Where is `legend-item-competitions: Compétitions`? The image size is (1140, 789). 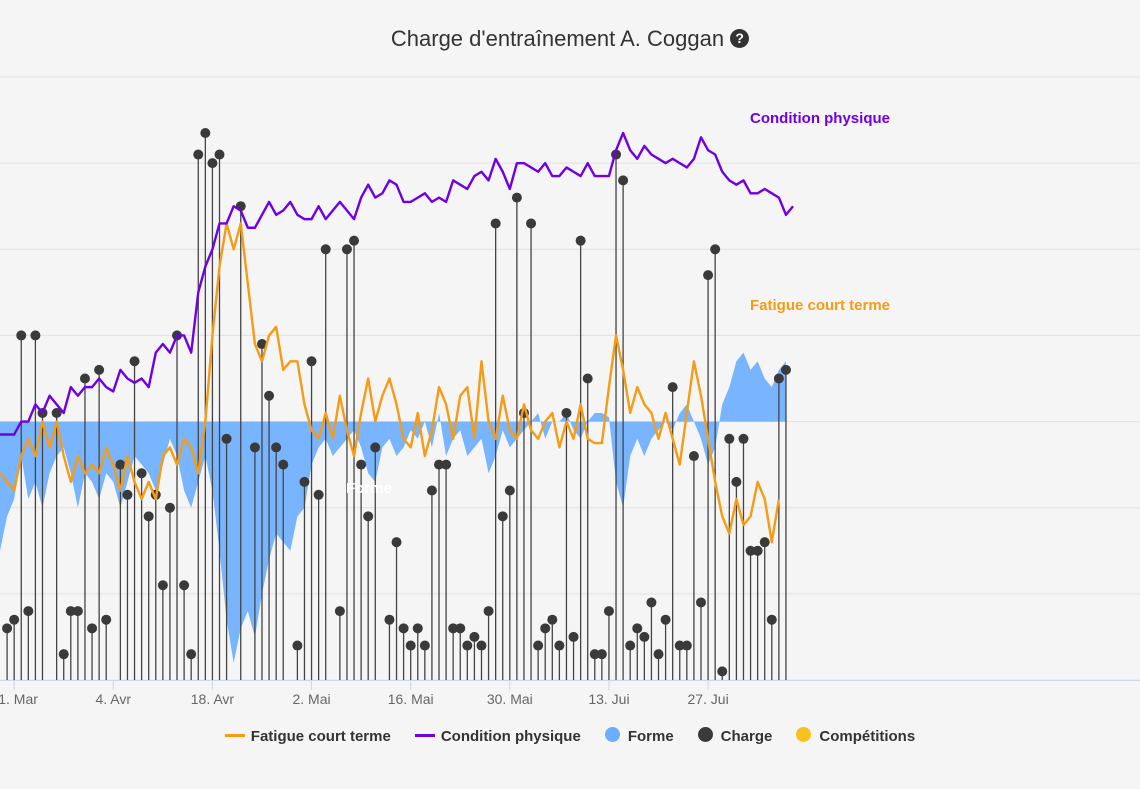
legend-item-competitions: Compétitions is located at coordinates (855, 736).